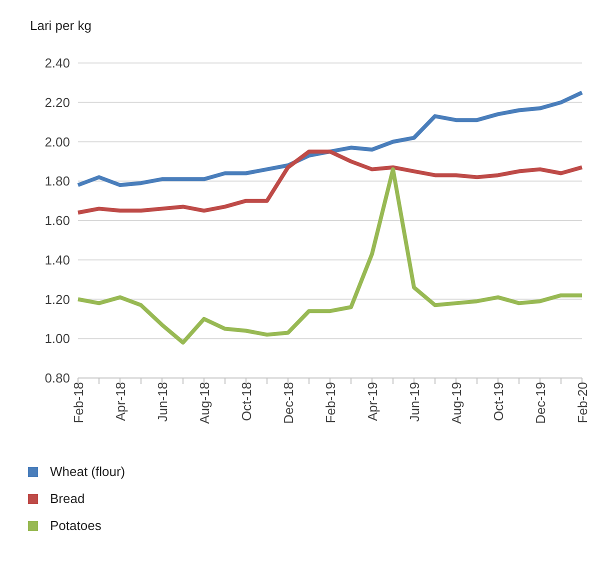  Describe the element at coordinates (120, 402) in the screenshot. I see `x-tick-label: Apr-18` at that location.